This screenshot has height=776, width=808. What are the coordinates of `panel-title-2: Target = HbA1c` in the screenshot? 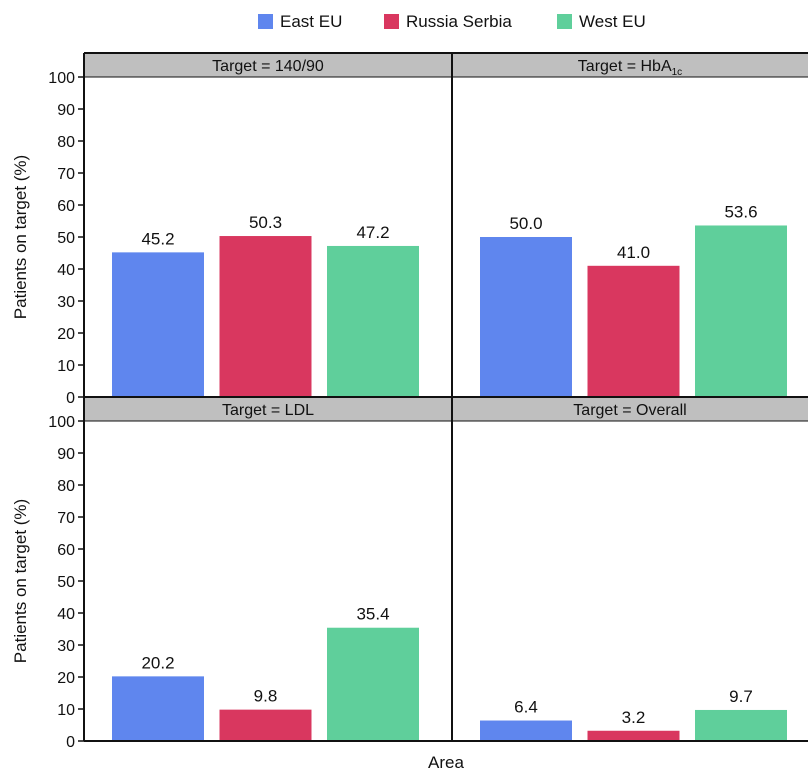 It's located at (630, 68).